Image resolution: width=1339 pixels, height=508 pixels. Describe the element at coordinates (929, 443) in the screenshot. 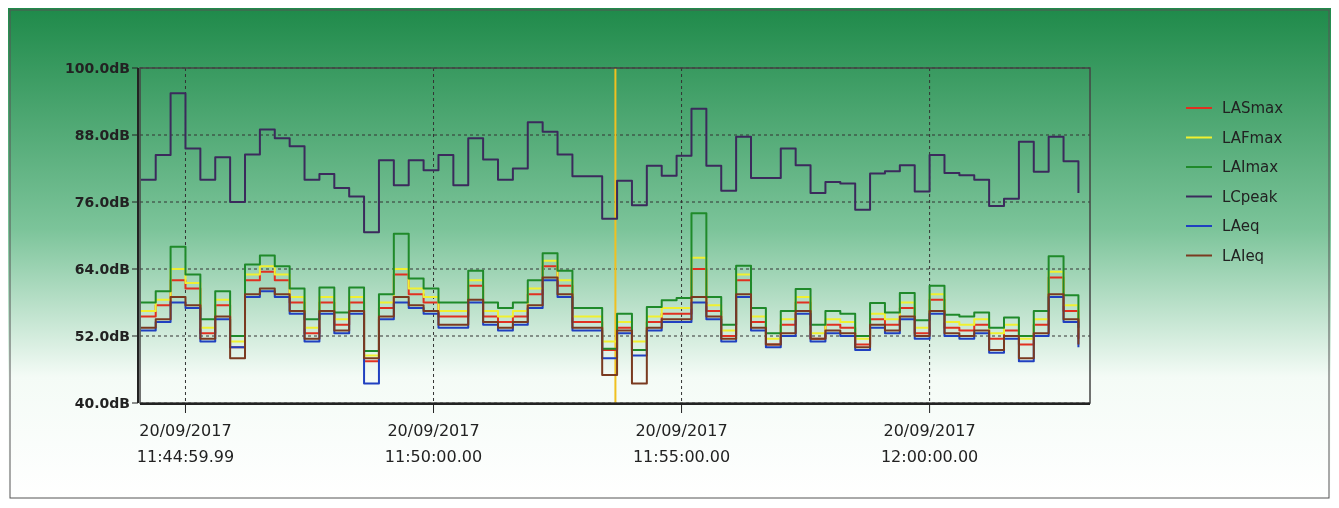

I see `x-tick-label: 20/09/2017 12:00:00.00` at that location.